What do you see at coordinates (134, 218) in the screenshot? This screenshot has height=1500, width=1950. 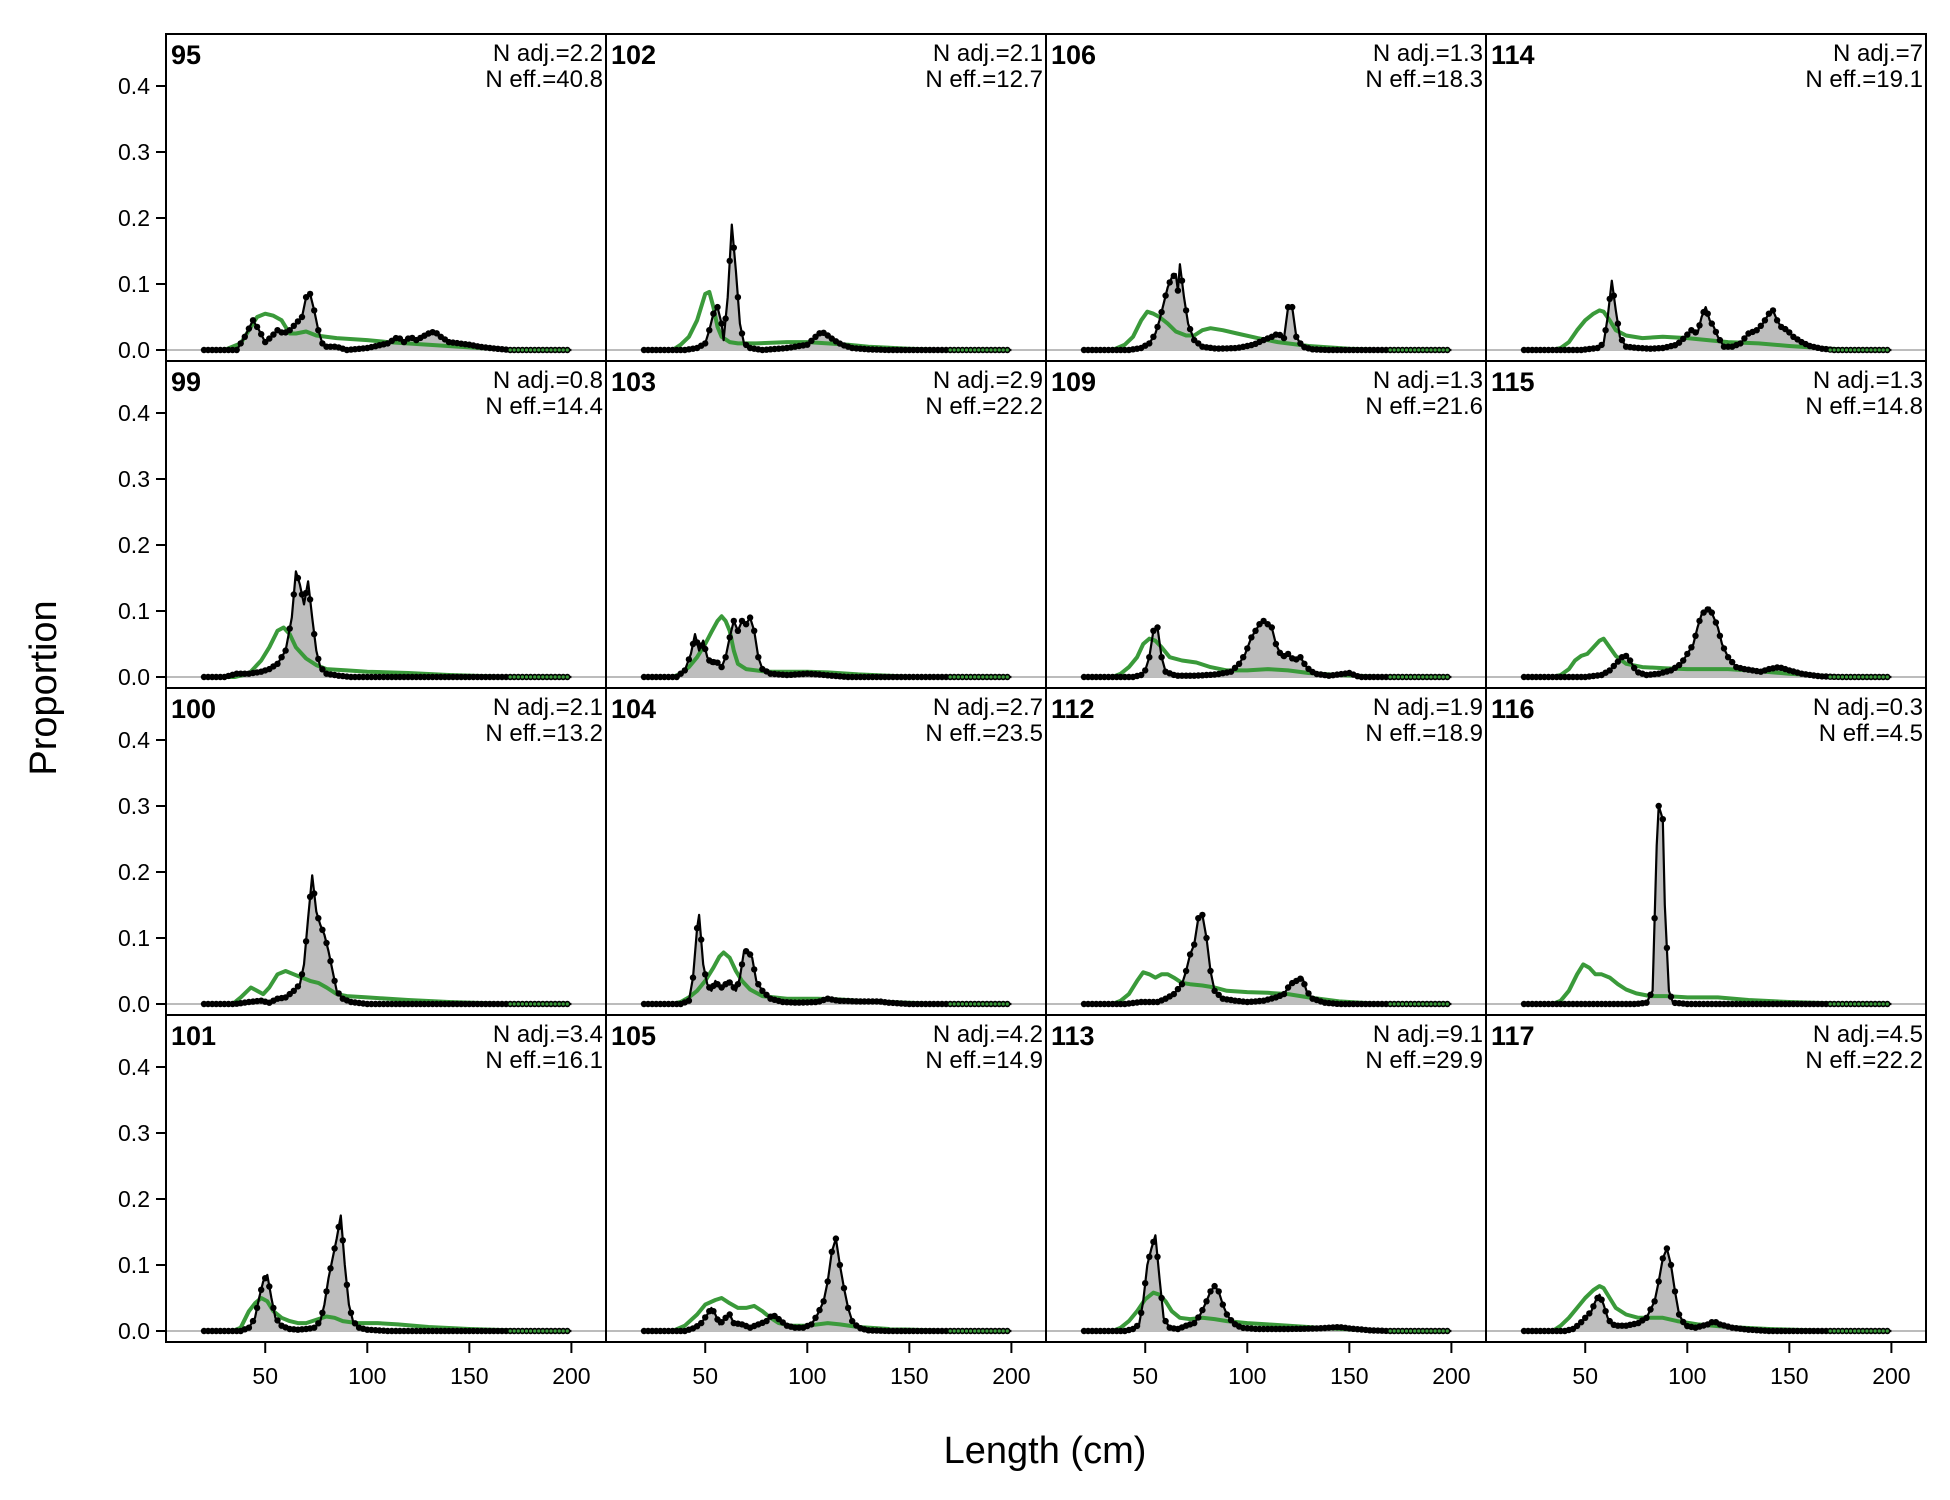 I see `y-tick-label: 0.2` at bounding box center [134, 218].